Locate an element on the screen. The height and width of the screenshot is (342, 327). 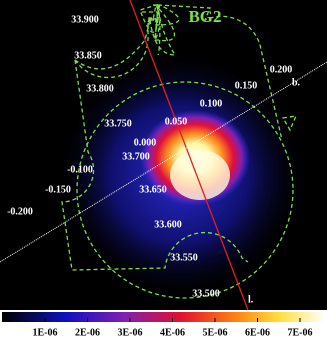
colorbar-tick-label: 4E-06 is located at coordinates (172, 332).